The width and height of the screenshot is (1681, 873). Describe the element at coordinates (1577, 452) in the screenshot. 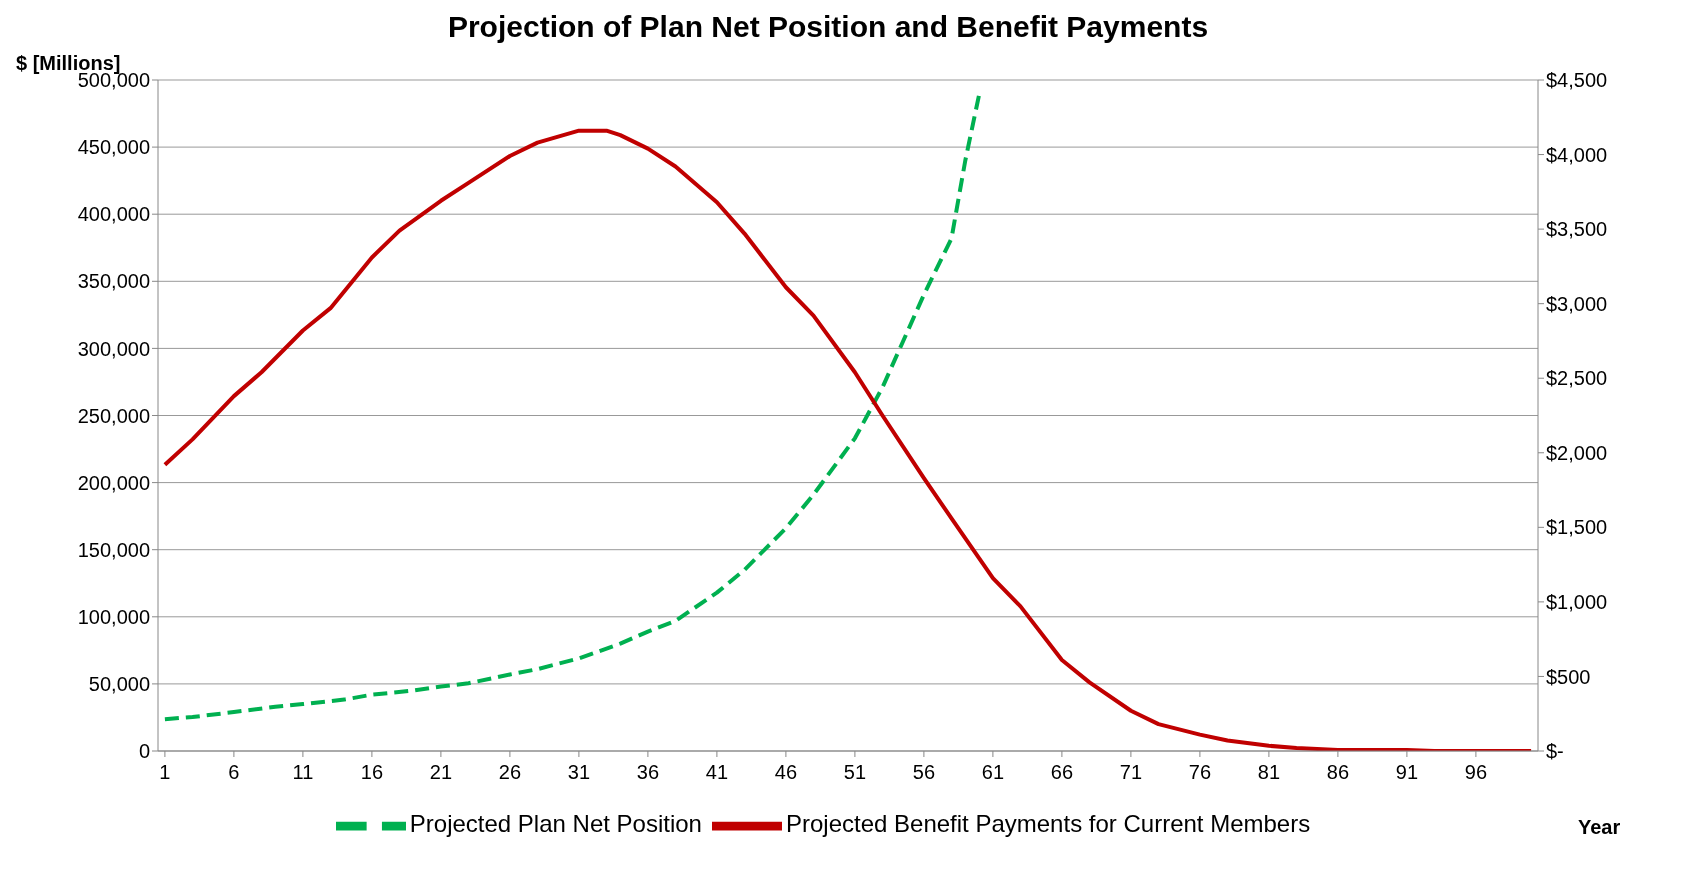

I see `y2-tick-label: $2,000` at that location.